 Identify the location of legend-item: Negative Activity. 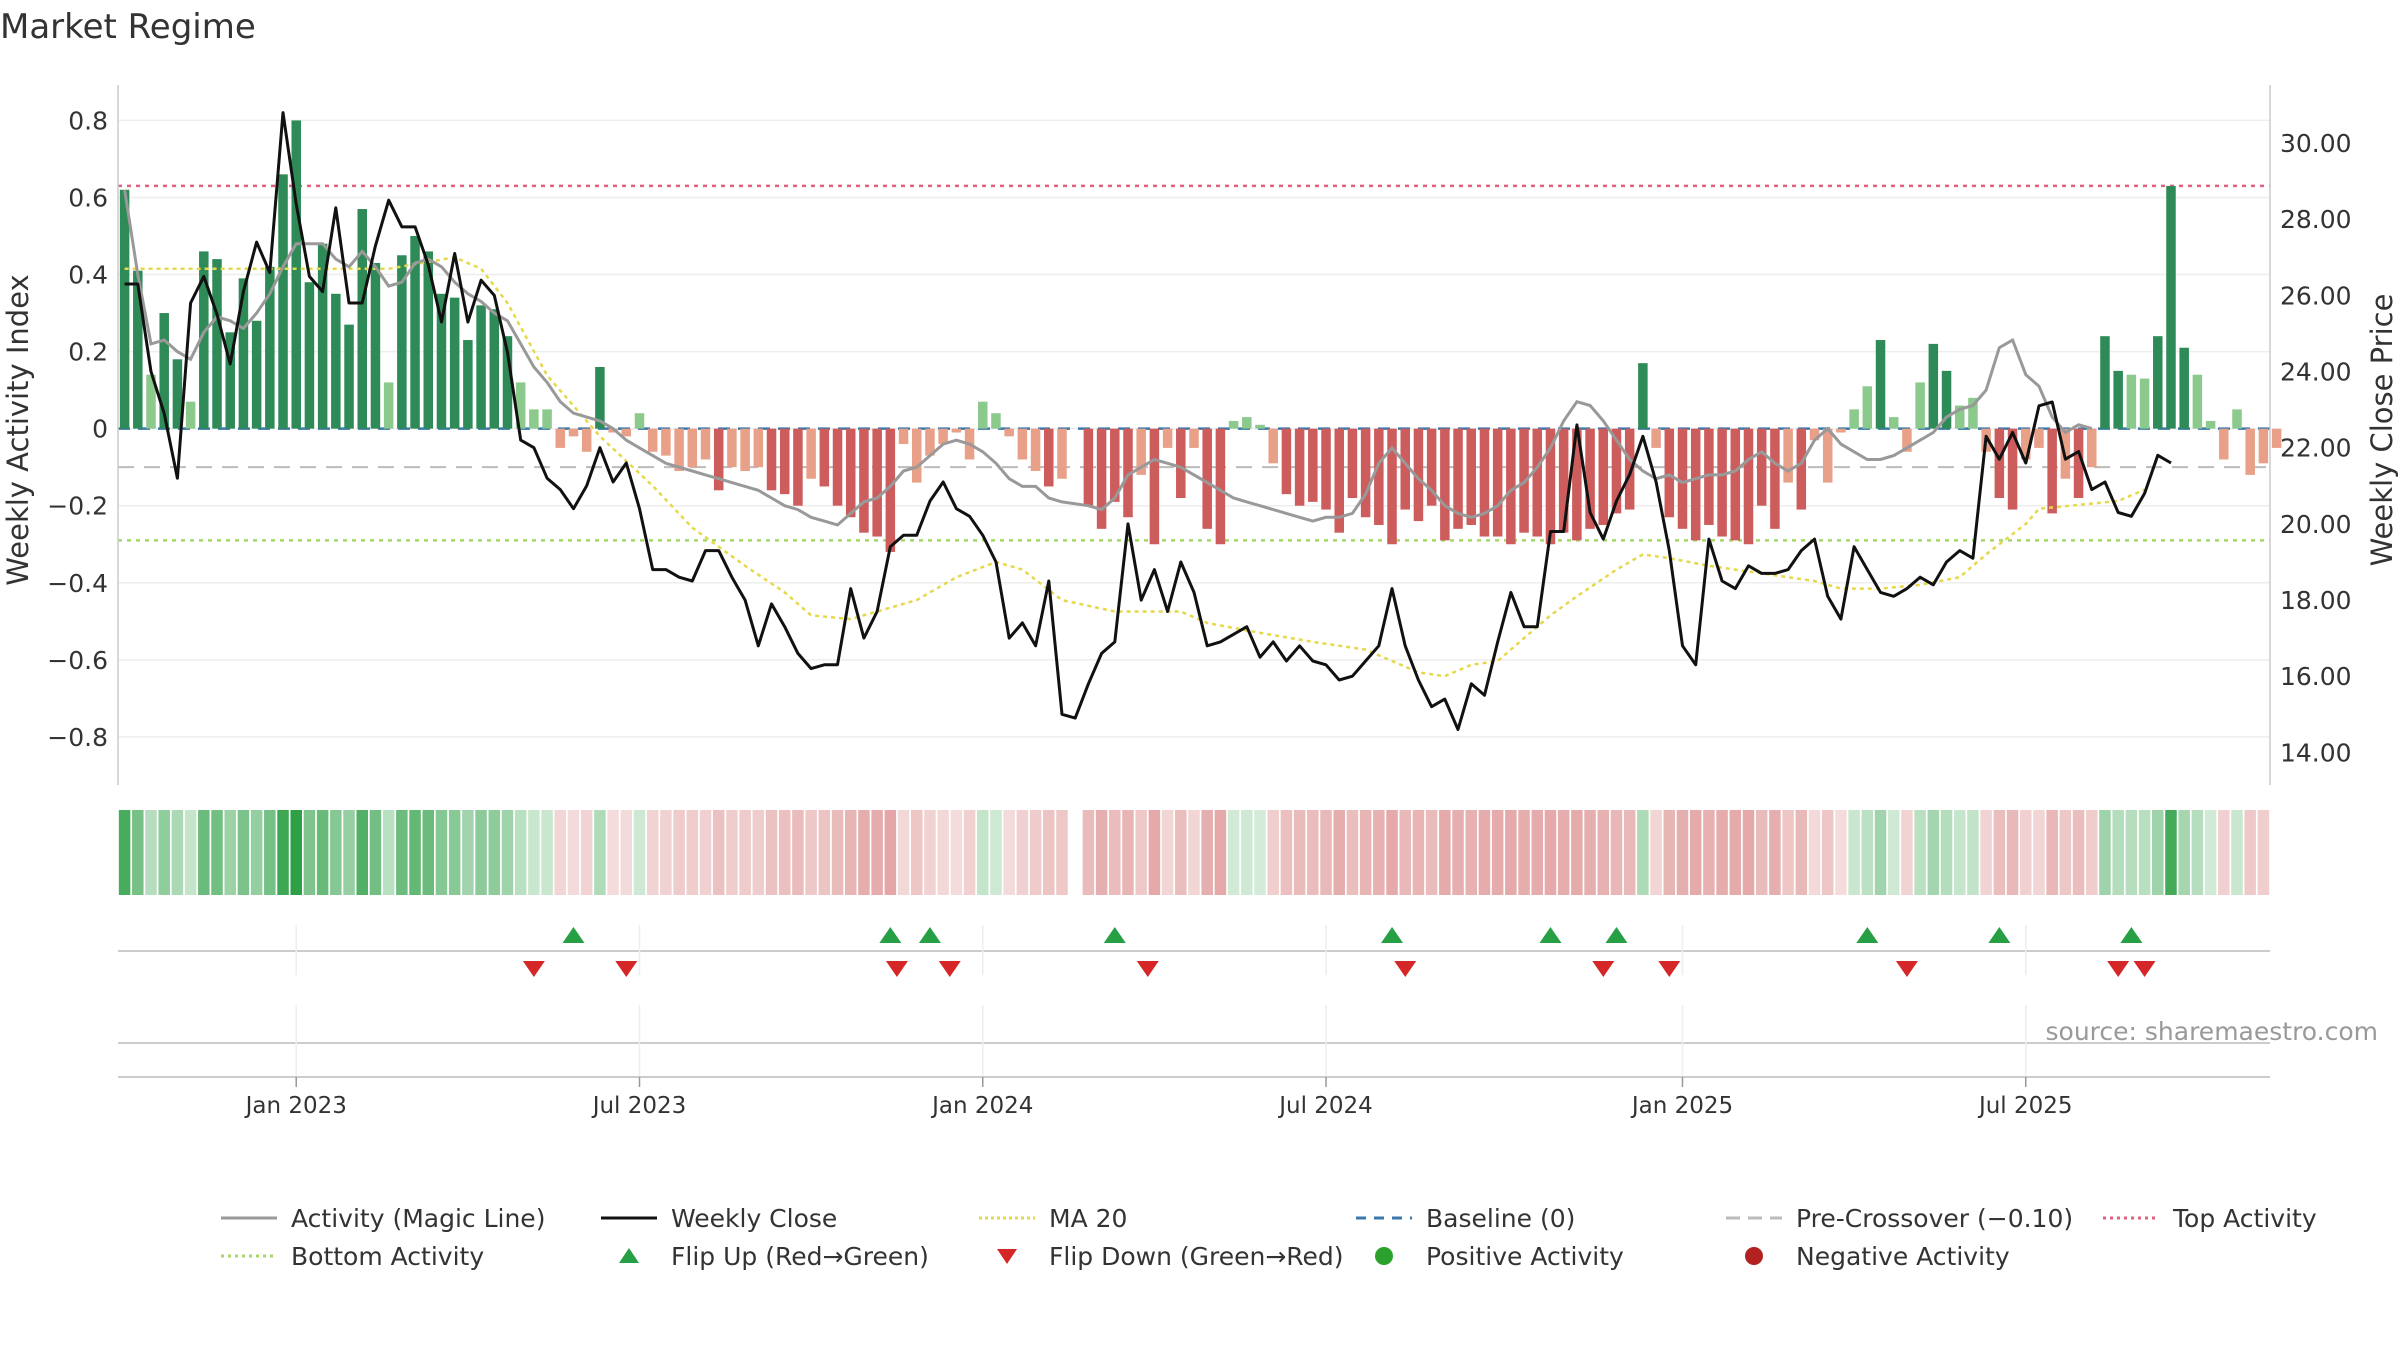
(1865, 1256).